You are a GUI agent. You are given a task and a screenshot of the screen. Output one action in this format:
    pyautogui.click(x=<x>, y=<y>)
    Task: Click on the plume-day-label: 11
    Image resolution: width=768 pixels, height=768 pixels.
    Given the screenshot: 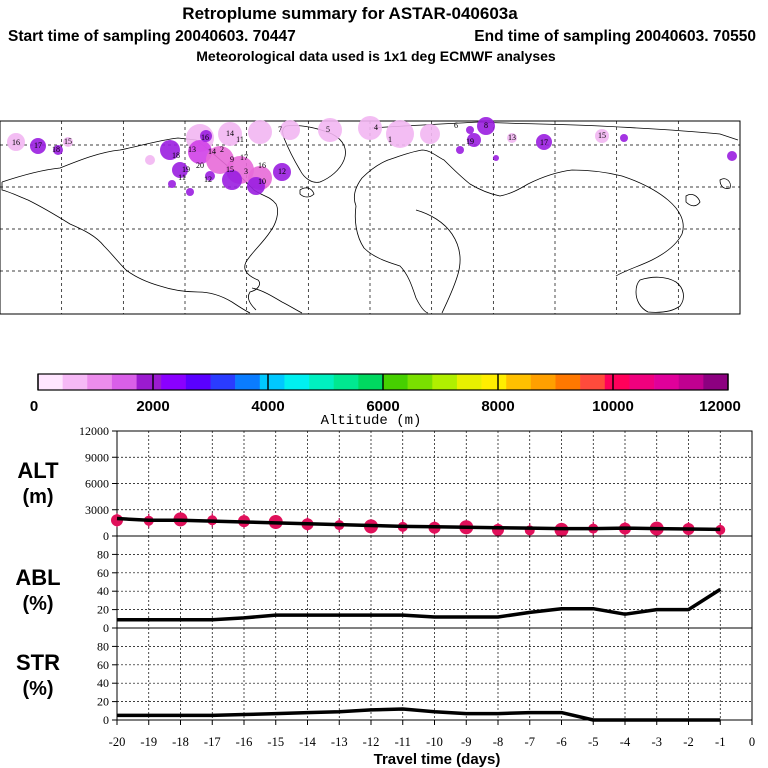 What is the action you would take?
    pyautogui.click(x=240, y=139)
    